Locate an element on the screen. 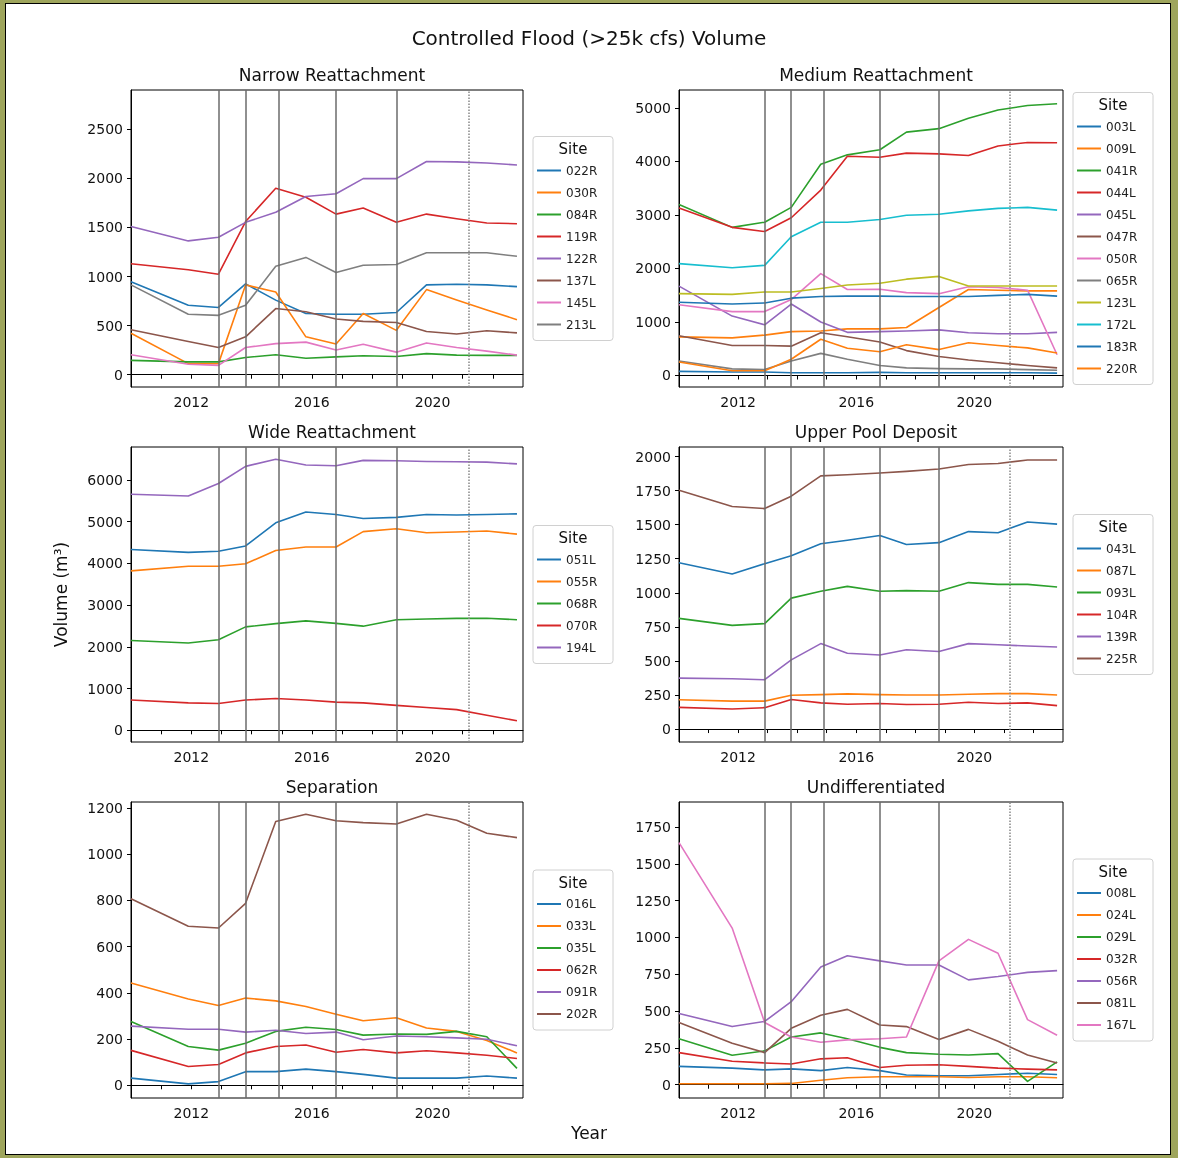  y-tick-label: 4000 is located at coordinates (105, 563).